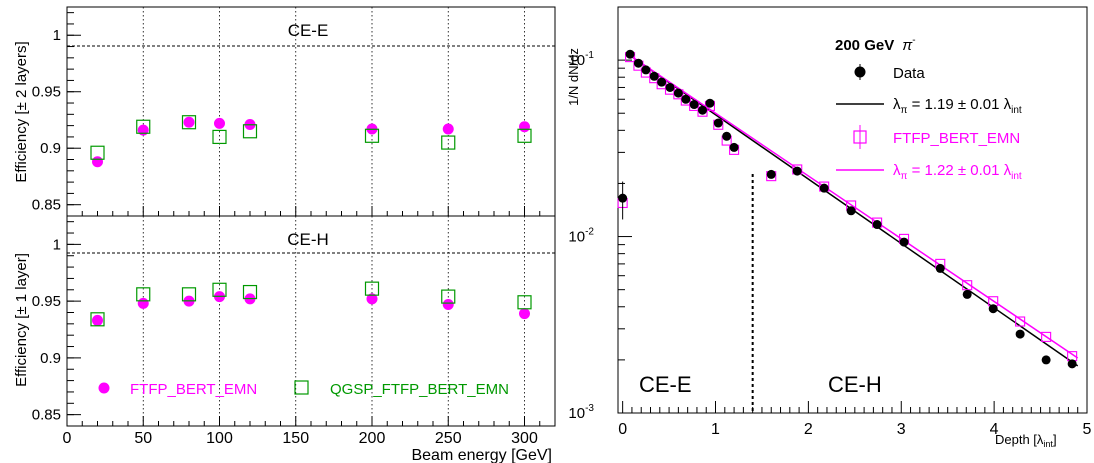 The width and height of the screenshot is (1094, 463). What do you see at coordinates (104, 388) in the screenshot?
I see `legend-marker-ftfp` at bounding box center [104, 388].